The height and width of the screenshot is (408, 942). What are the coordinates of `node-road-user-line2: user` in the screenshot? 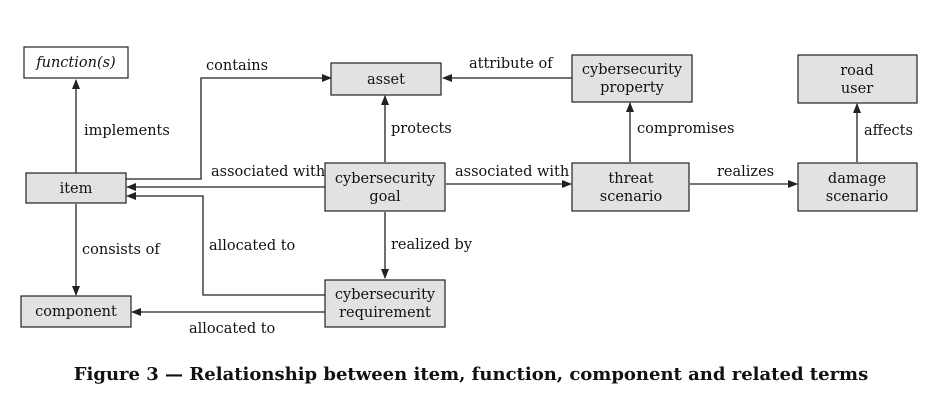 It's located at (857, 89).